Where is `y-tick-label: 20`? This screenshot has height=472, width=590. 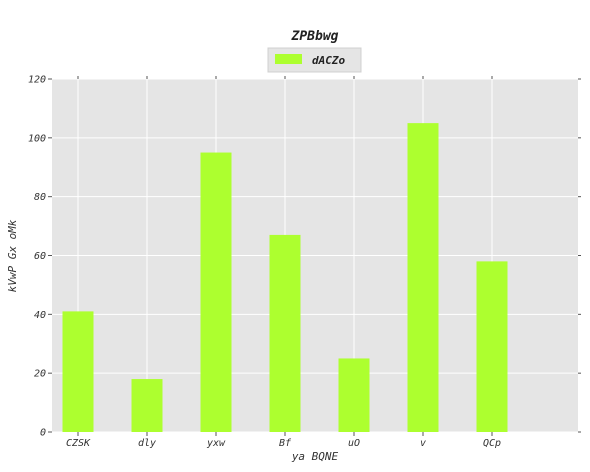
y-tick-label: 20 is located at coordinates (40, 374).